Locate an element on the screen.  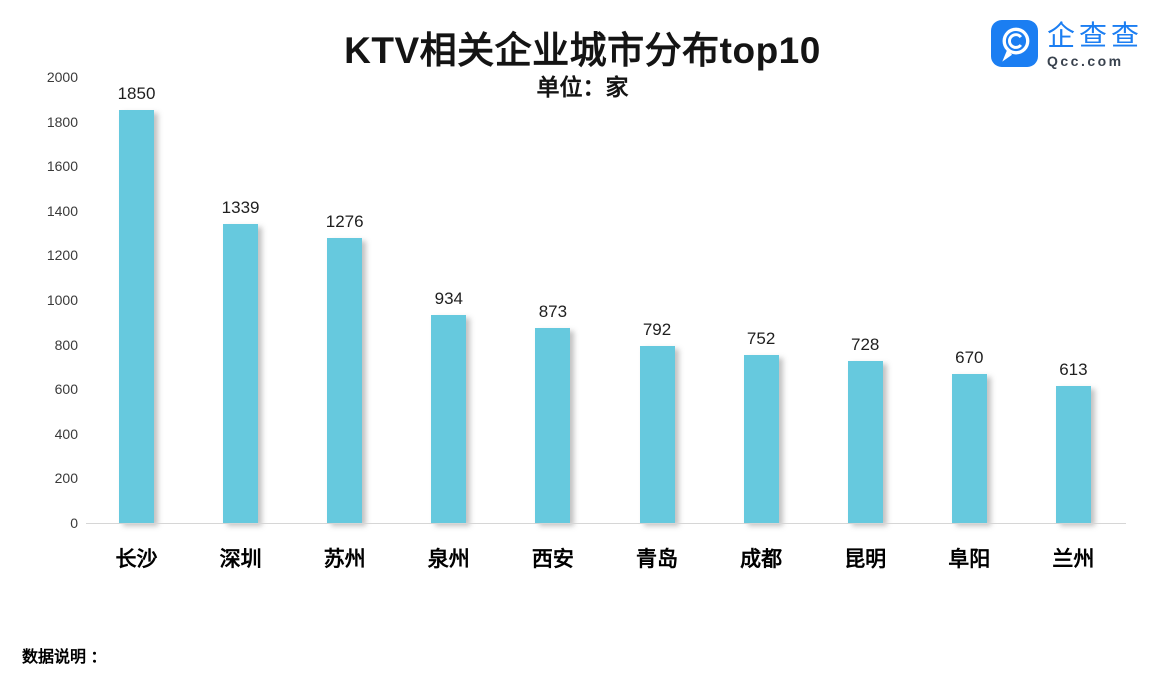
x-axis-line is located at coordinates (606, 523).